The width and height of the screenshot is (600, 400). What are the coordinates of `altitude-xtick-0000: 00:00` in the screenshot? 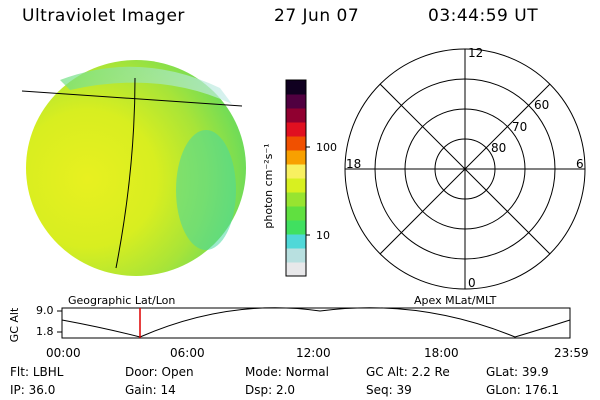 It's located at (63, 353).